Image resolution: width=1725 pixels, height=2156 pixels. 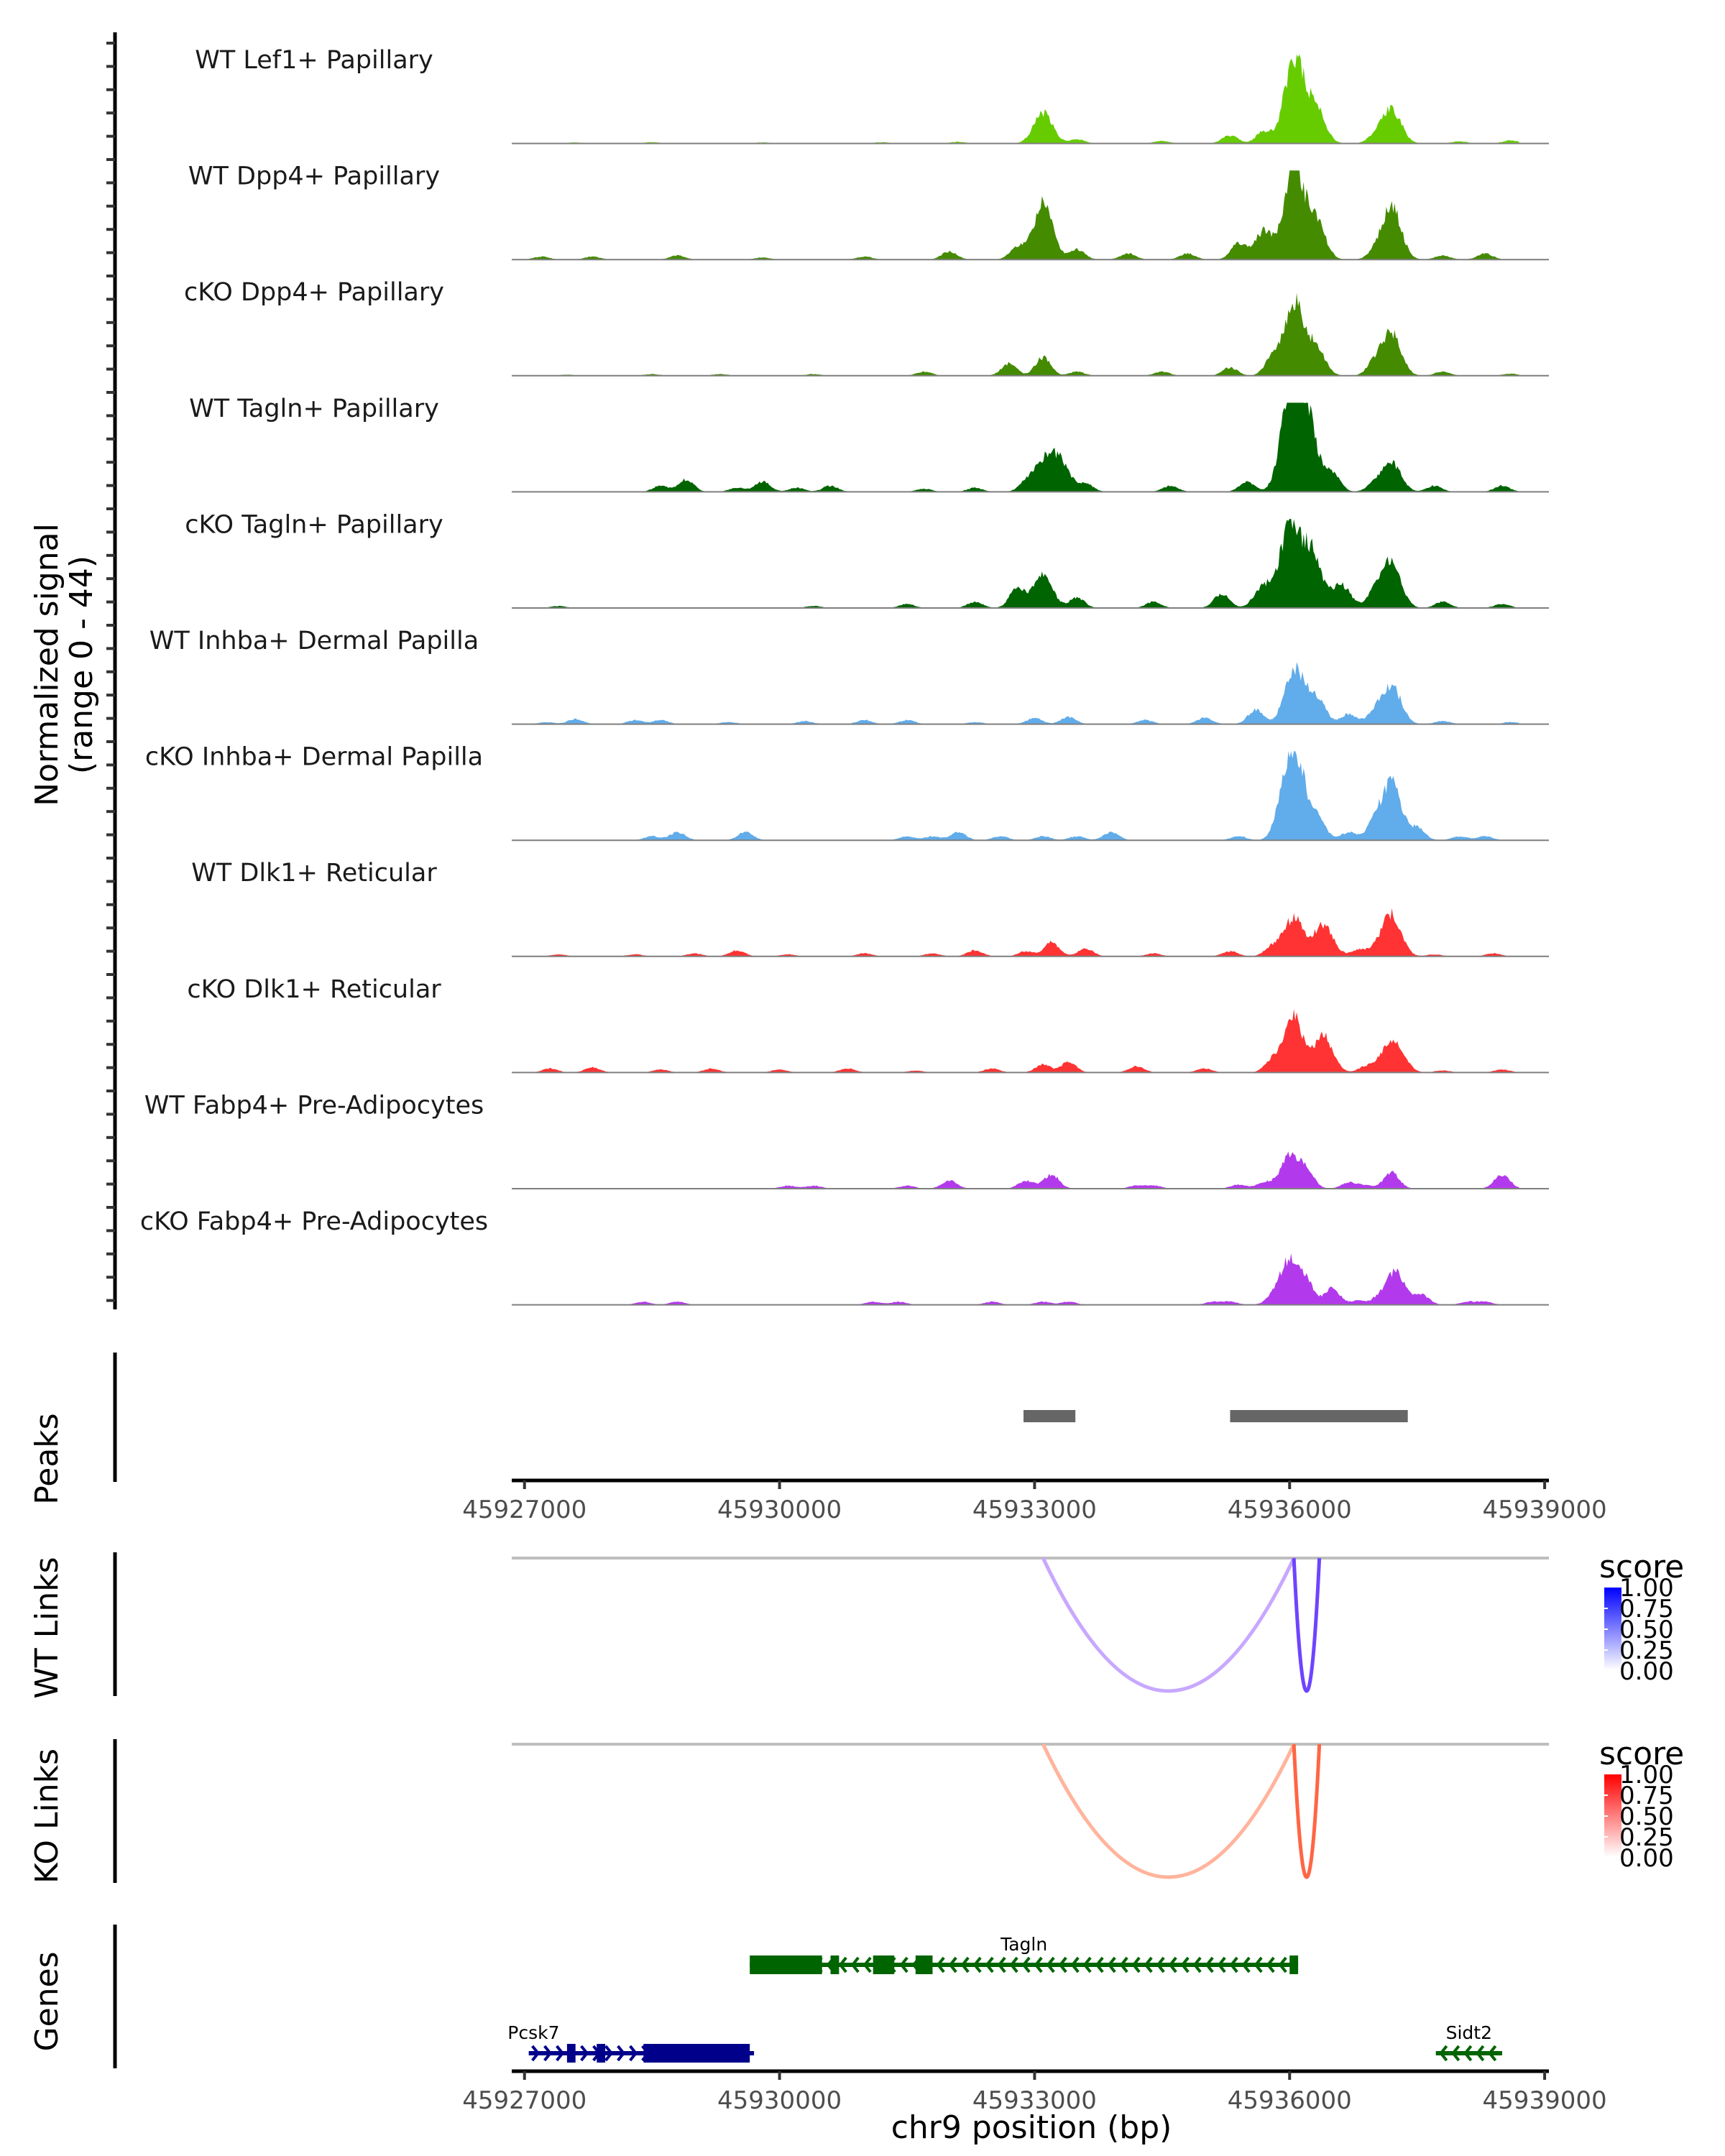 What do you see at coordinates (314, 1221) in the screenshot?
I see `track-label: cKO Fabp4+ Pre-Adipocytes` at bounding box center [314, 1221].